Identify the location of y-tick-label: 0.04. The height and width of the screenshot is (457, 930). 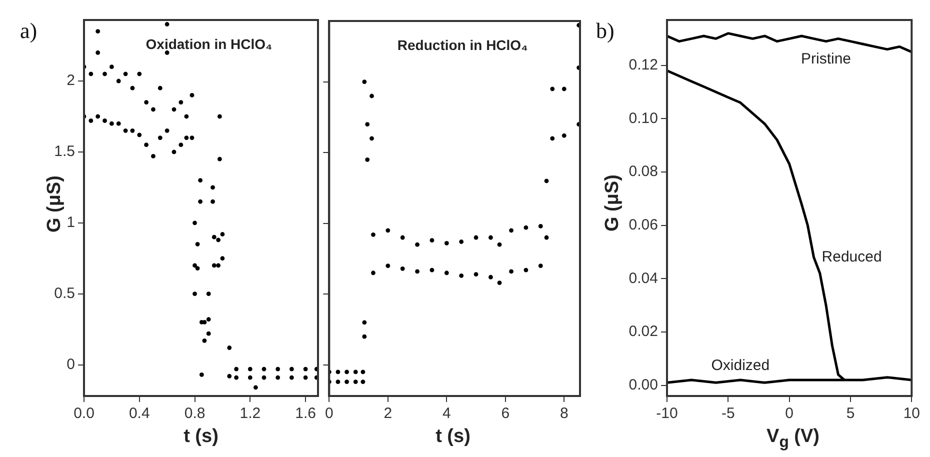
(643, 278).